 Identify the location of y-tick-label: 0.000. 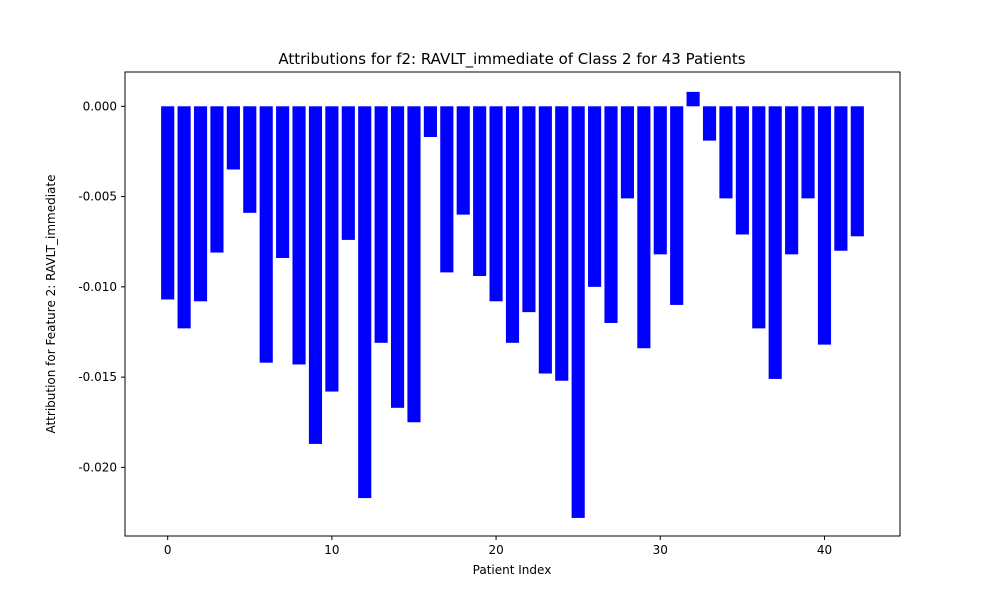
(100, 106).